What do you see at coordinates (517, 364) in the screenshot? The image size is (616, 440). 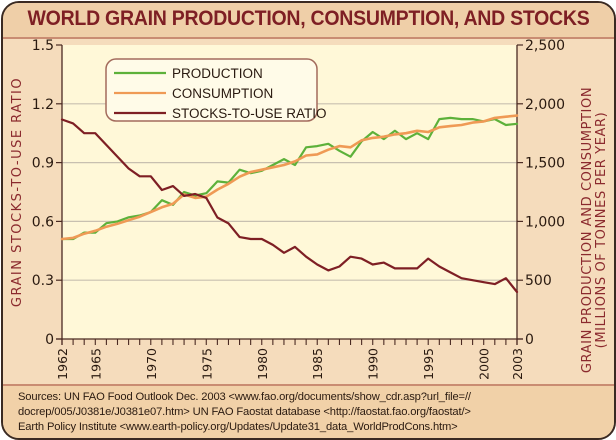 I see `x-tick-label: 2003` at bounding box center [517, 364].